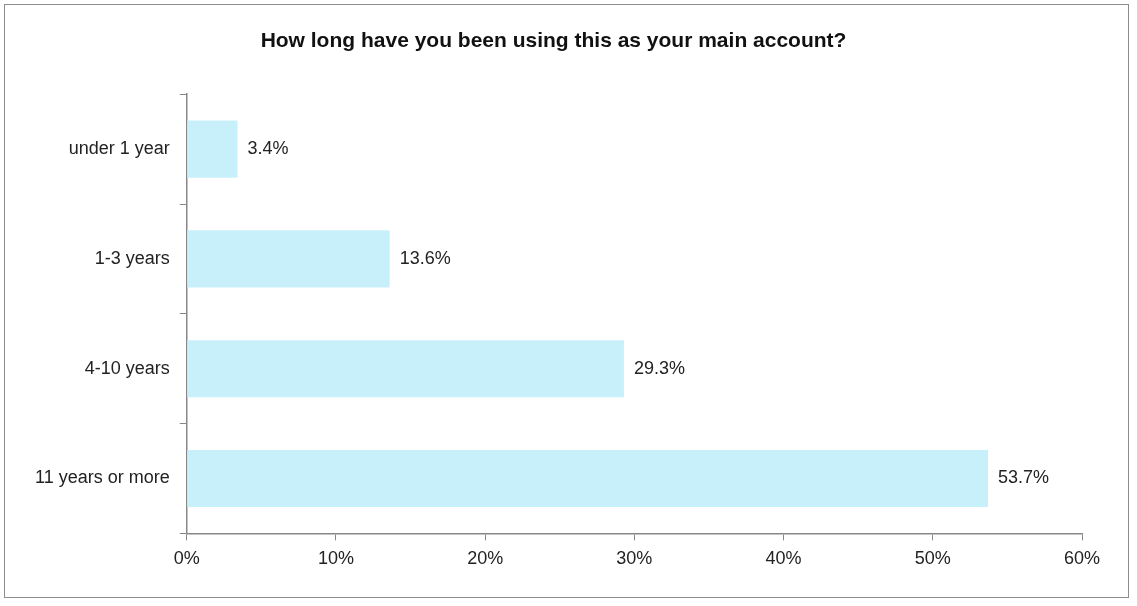 The height and width of the screenshot is (606, 1137). I want to click on x-tick-label: 30%, so click(634, 558).